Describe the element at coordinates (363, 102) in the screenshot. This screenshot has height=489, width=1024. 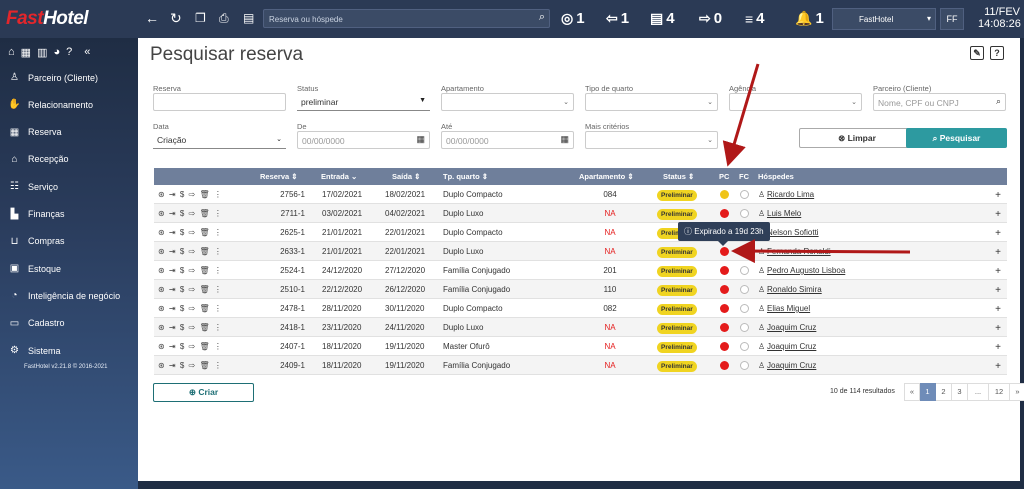
I see `status-select: preliminar ▼` at that location.